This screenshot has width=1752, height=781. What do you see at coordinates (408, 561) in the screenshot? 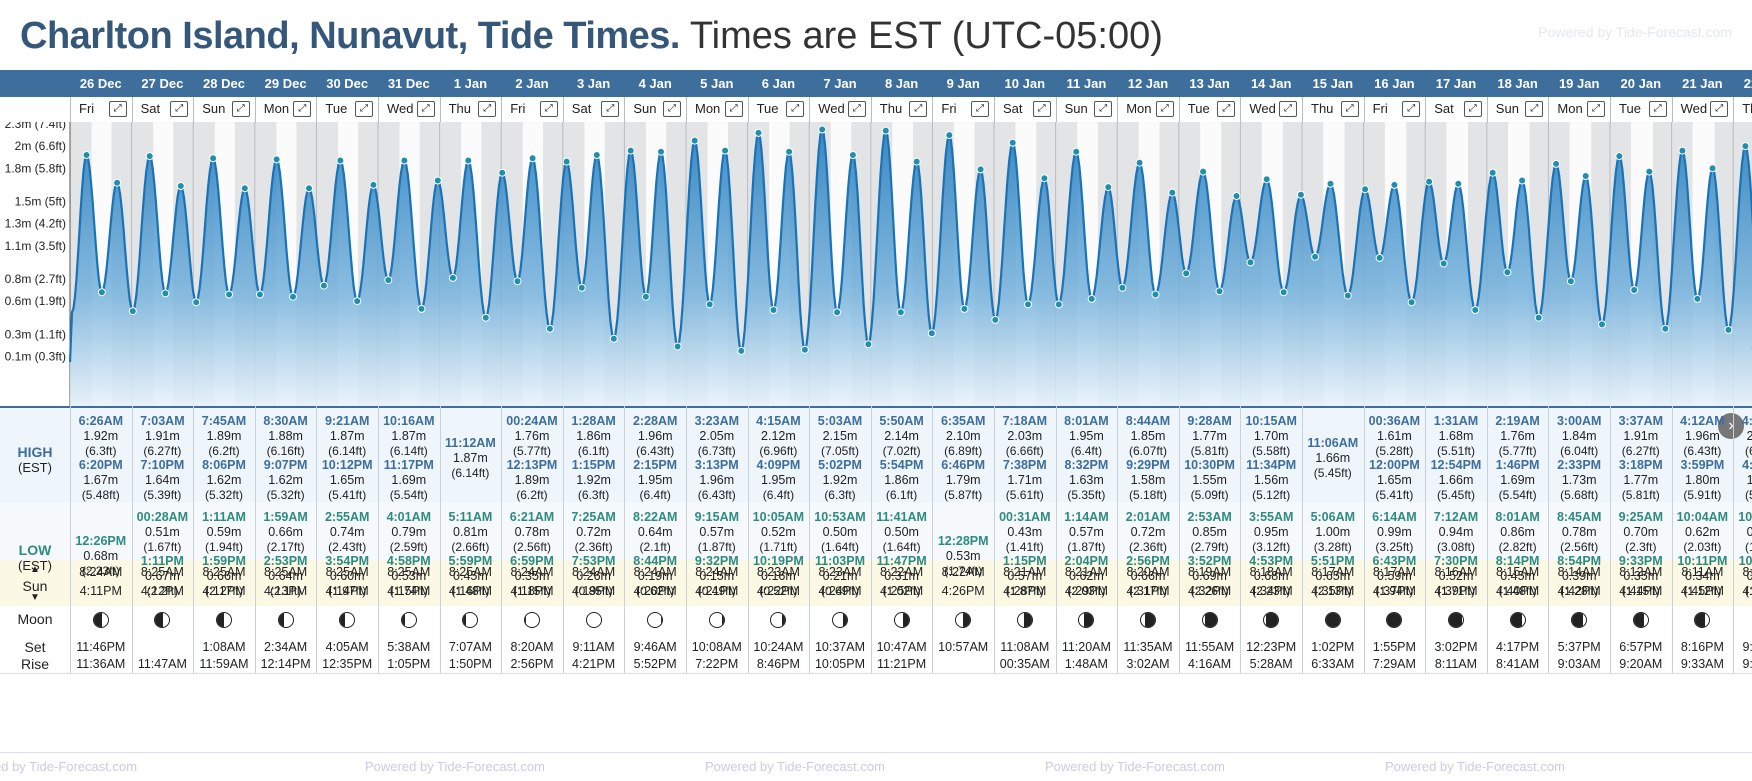
I see `tide-time: 4:58PM` at bounding box center [408, 561].